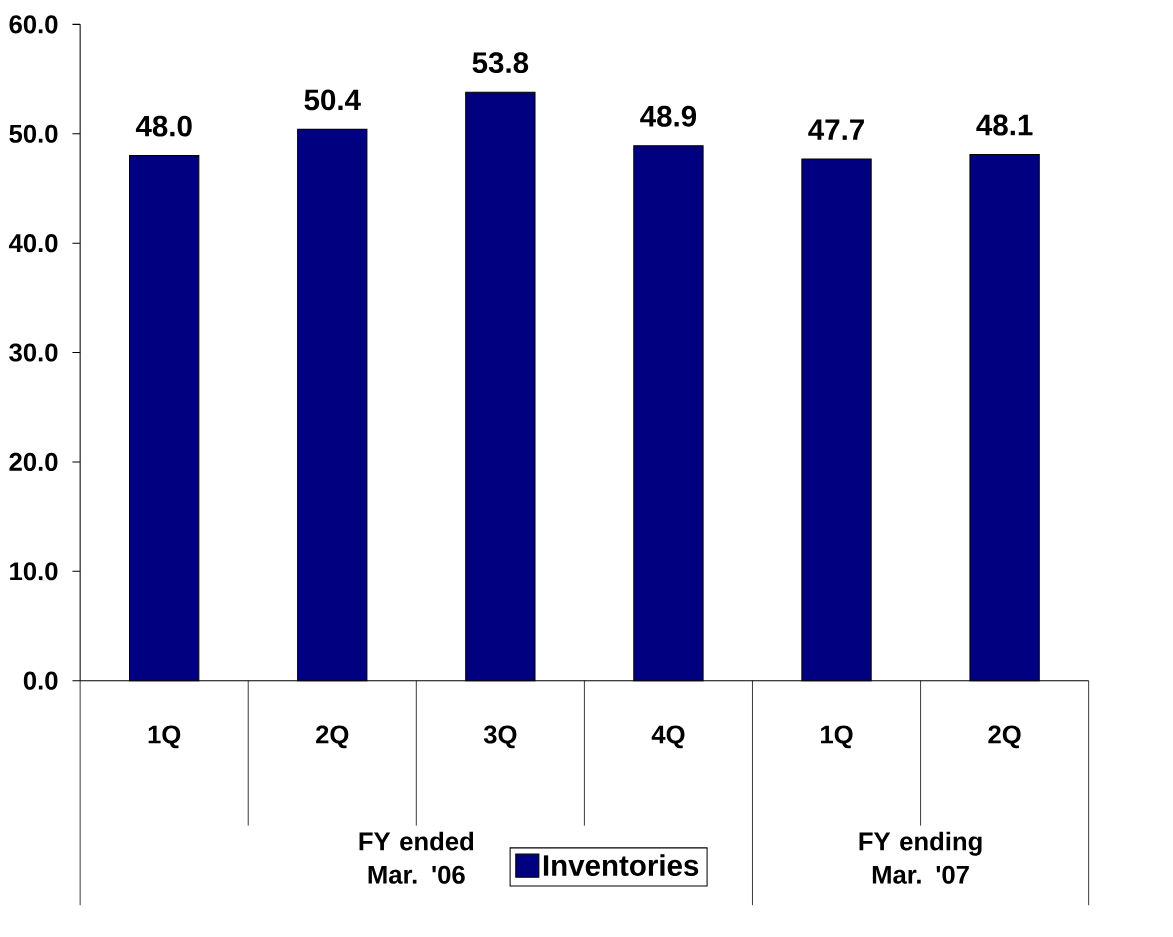 This screenshot has width=1173, height=937. What do you see at coordinates (33, 352) in the screenshot?
I see `y-tick-label: 30.0` at bounding box center [33, 352].